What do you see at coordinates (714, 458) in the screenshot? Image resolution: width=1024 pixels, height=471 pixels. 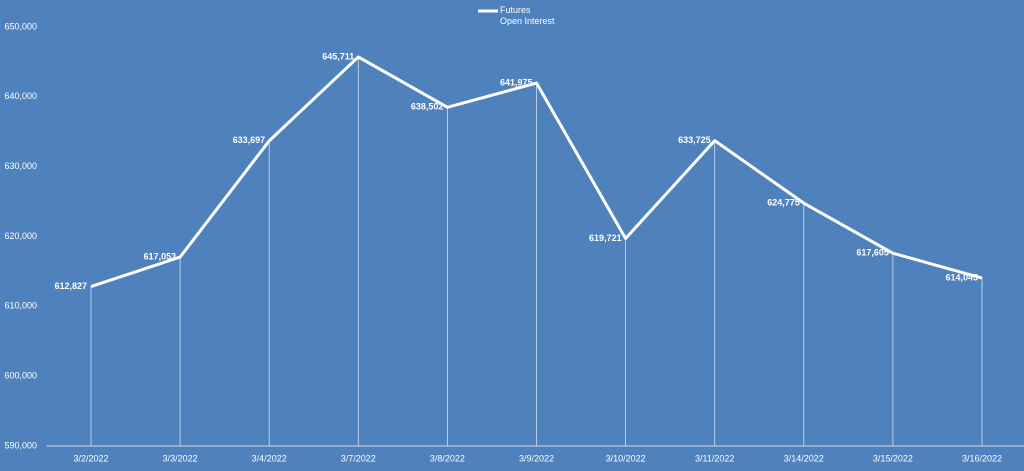 I see `x-tick-label: 3/11/2022` at bounding box center [714, 458].